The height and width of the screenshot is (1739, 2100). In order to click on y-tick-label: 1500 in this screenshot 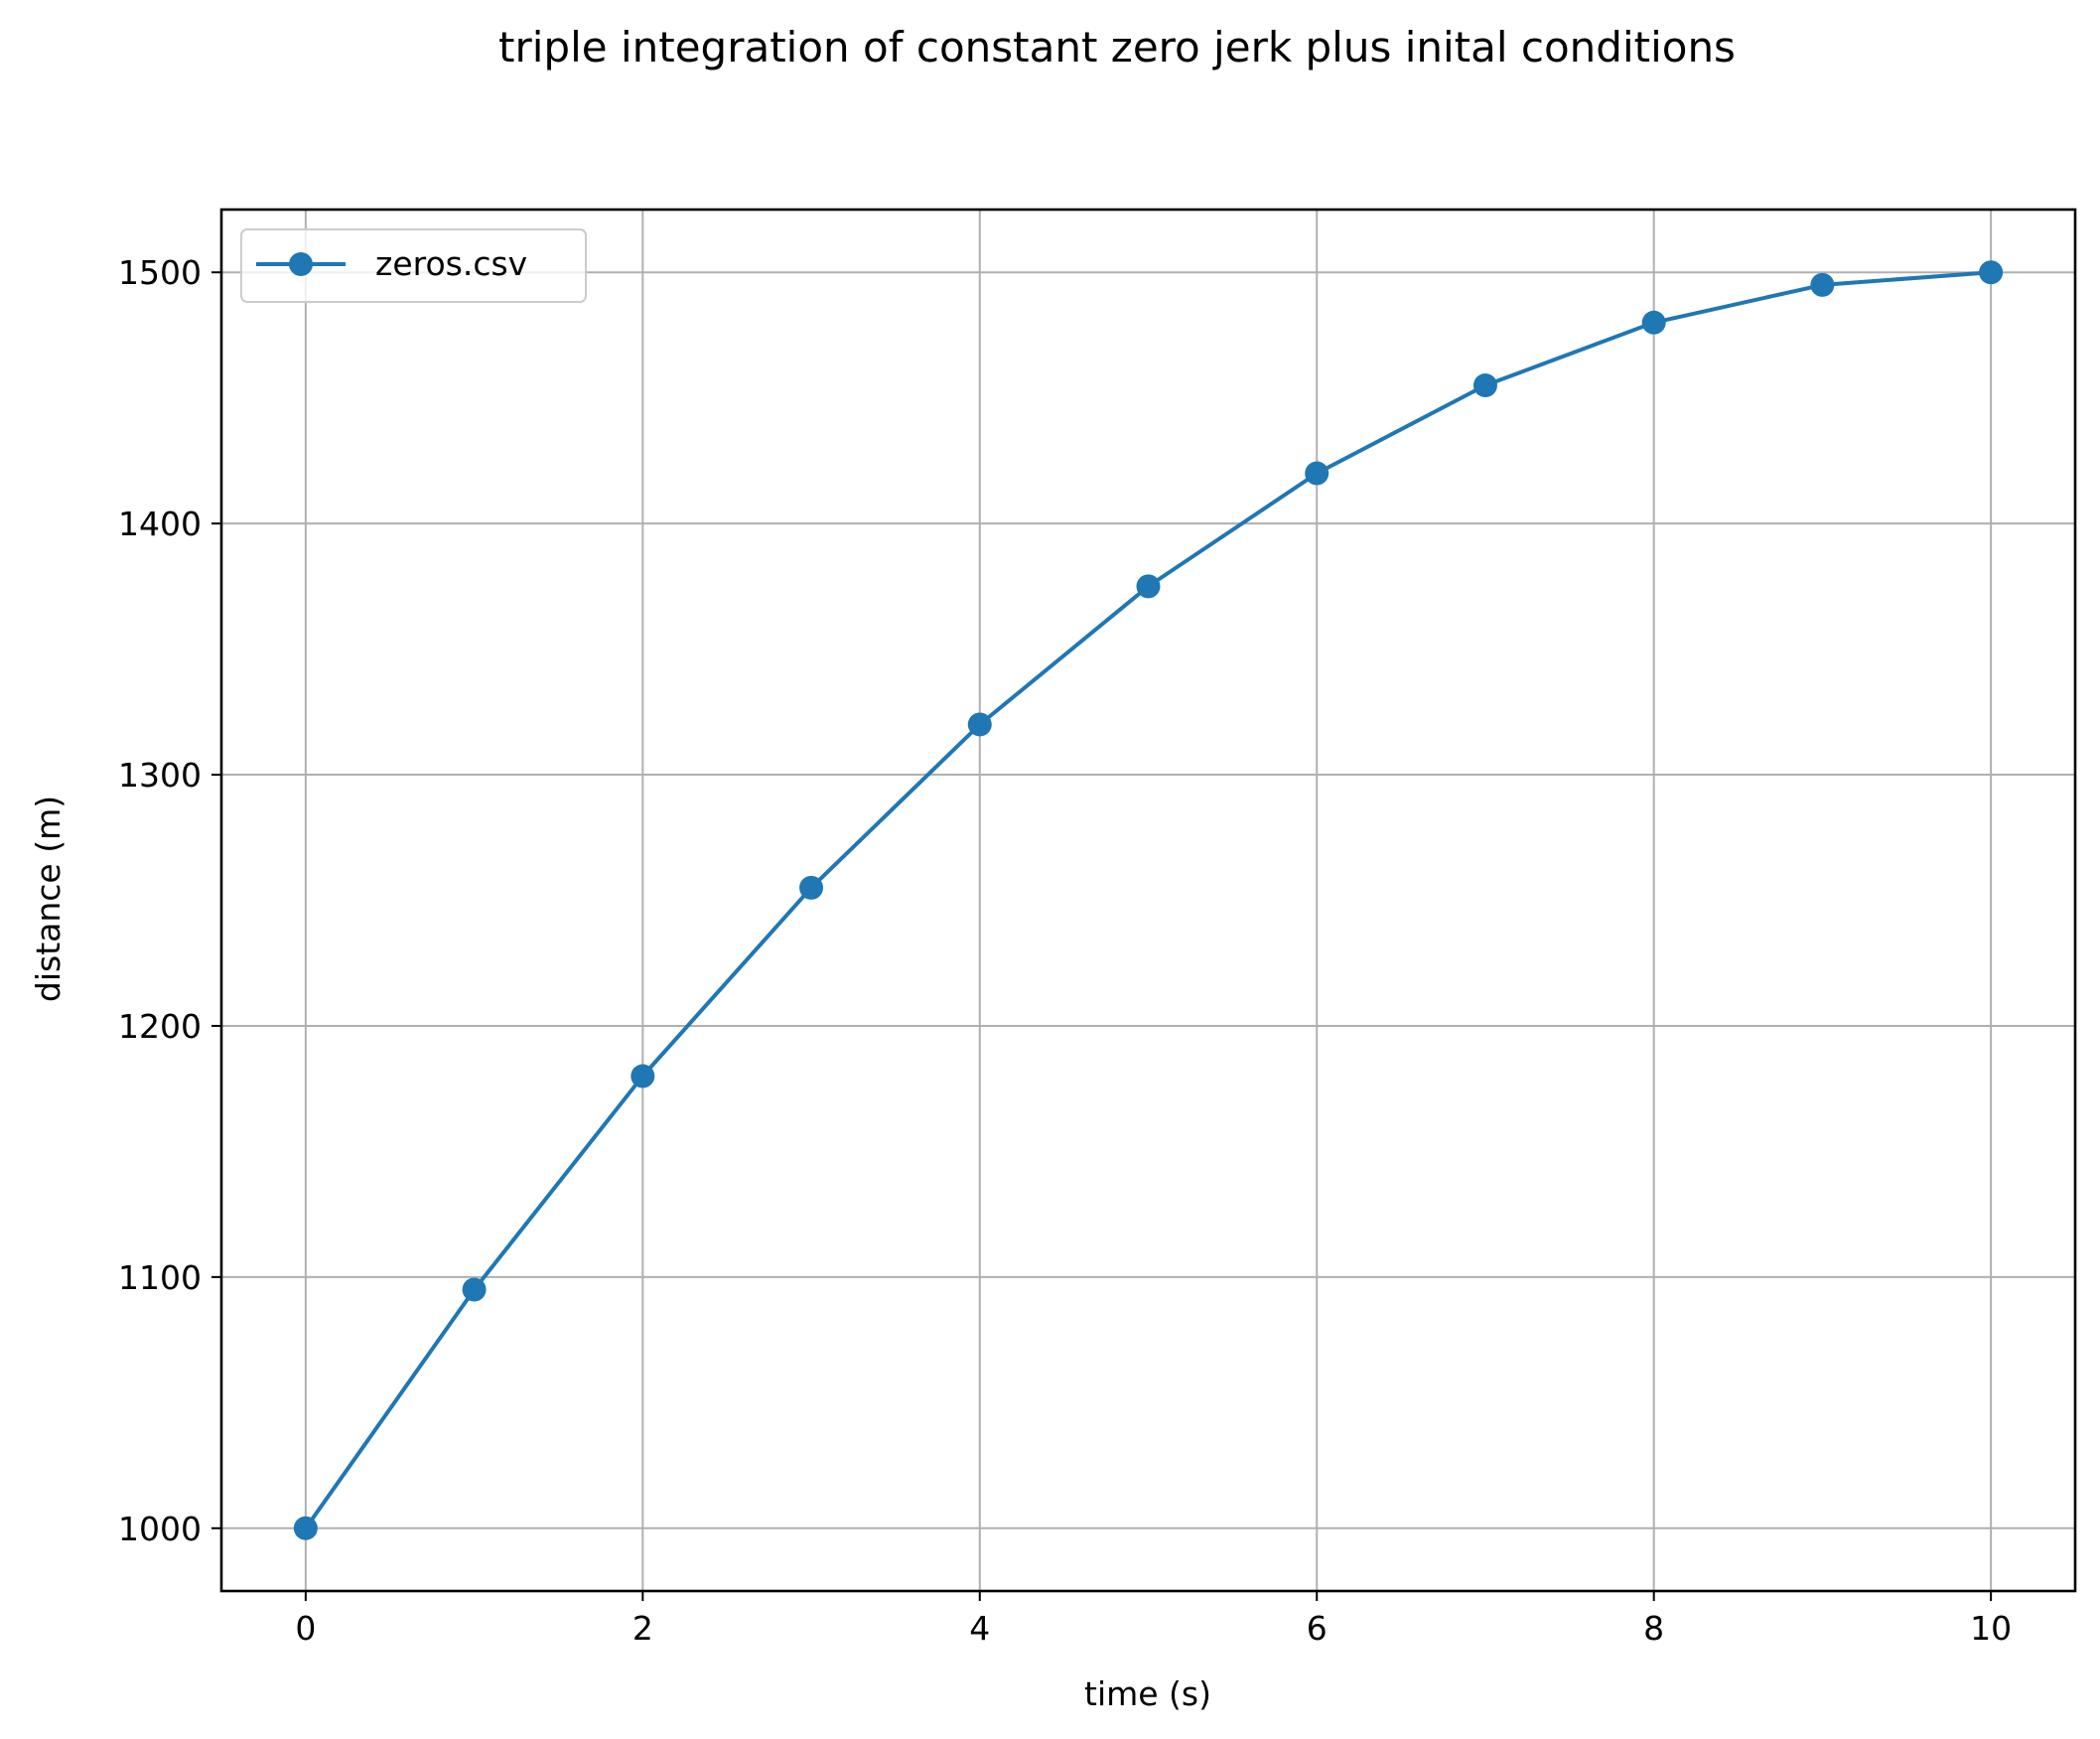, I will do `click(160, 272)`.